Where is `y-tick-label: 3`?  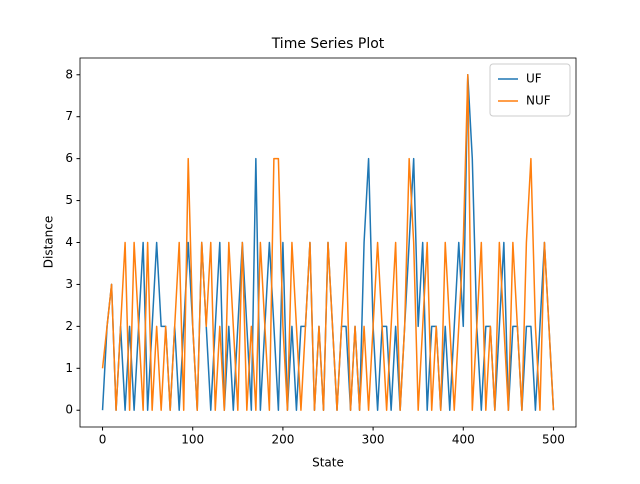 y-tick-label: 3 is located at coordinates (69, 284).